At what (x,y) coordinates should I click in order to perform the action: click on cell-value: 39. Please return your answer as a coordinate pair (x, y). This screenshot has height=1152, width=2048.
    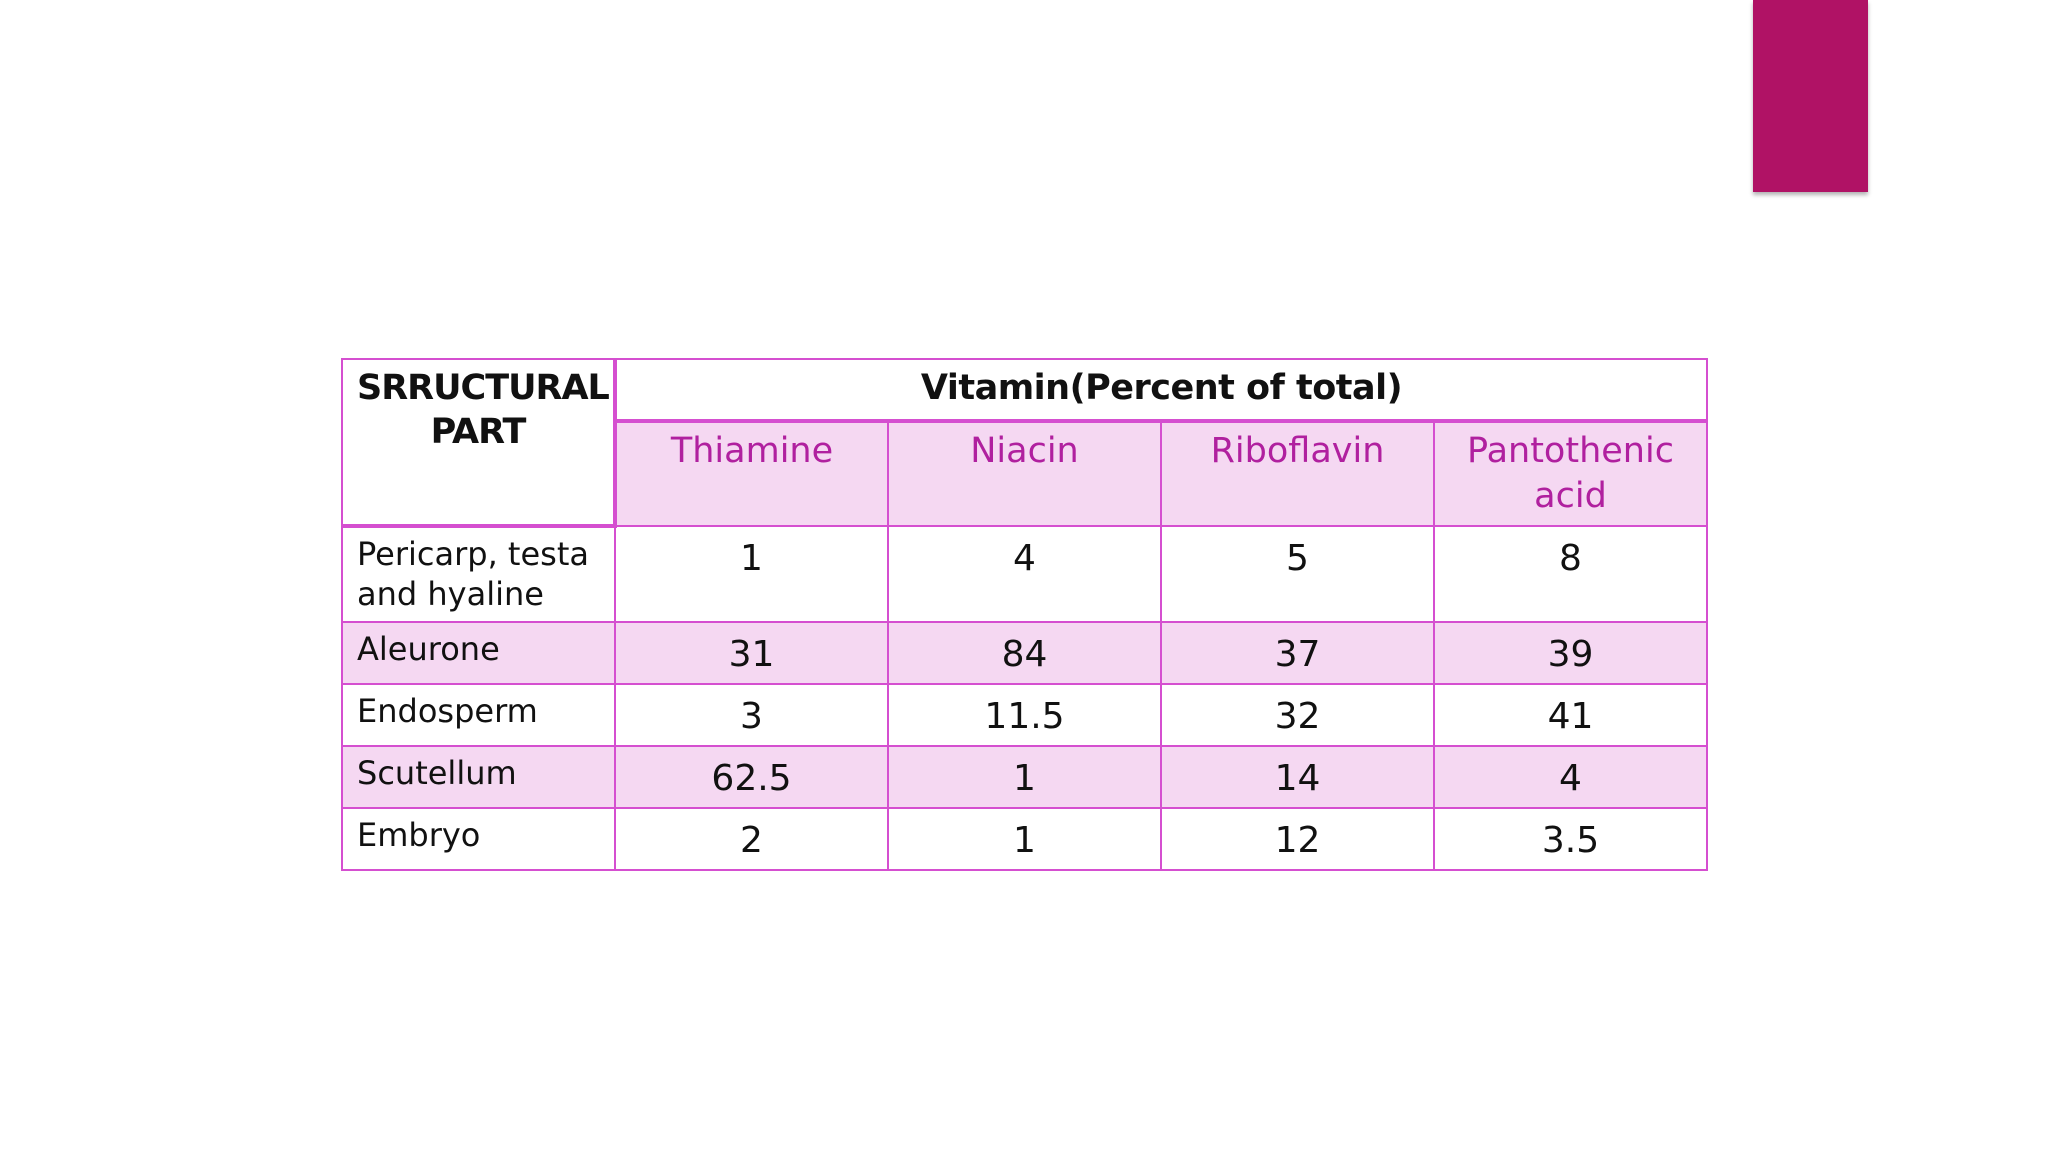
    Looking at the image, I should click on (1570, 653).